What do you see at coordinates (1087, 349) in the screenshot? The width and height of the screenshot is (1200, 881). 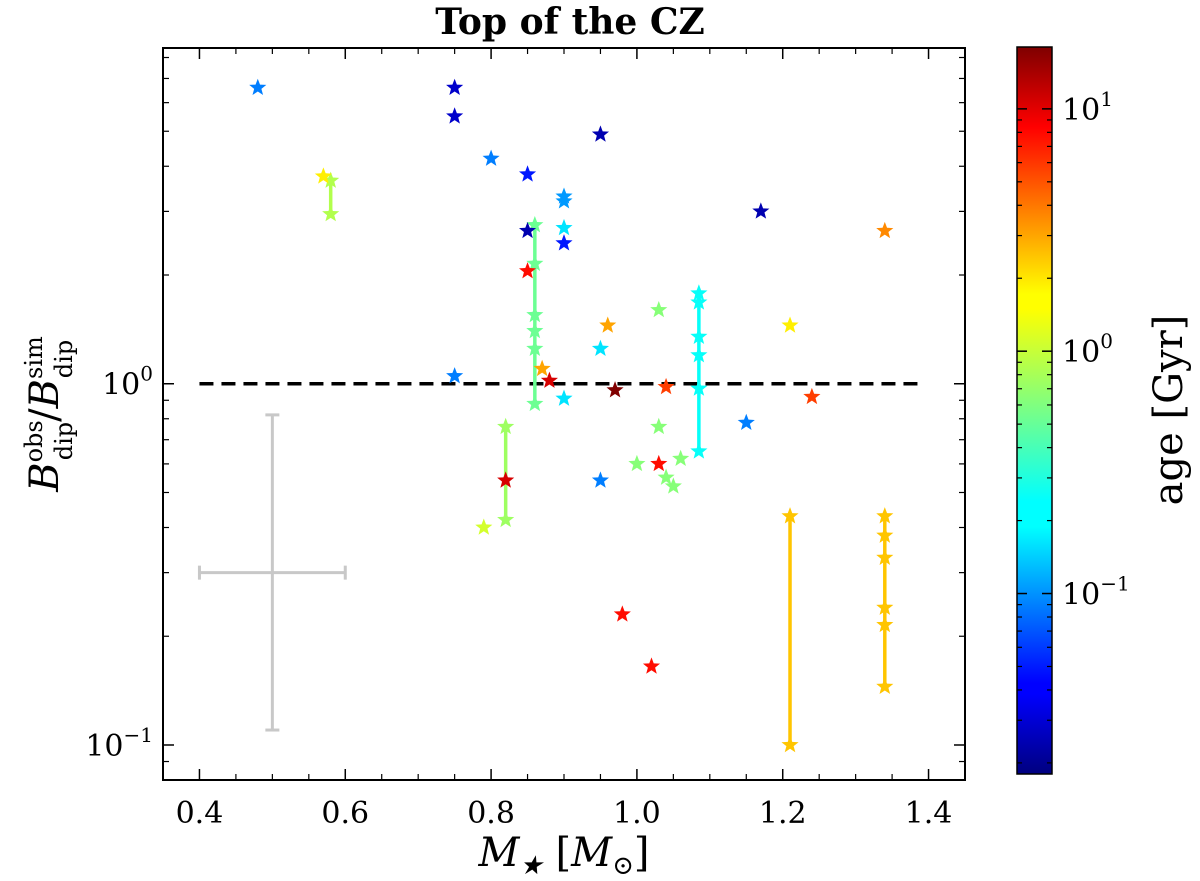 I see `colorbar-tick-label: 10⁰` at bounding box center [1087, 349].